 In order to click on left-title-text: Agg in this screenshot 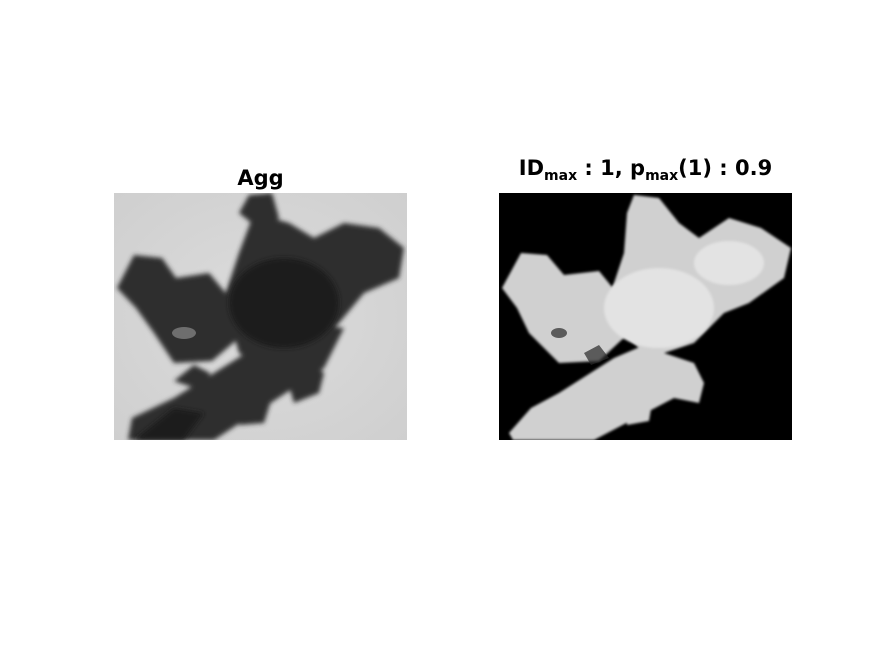, I will do `click(260, 178)`.